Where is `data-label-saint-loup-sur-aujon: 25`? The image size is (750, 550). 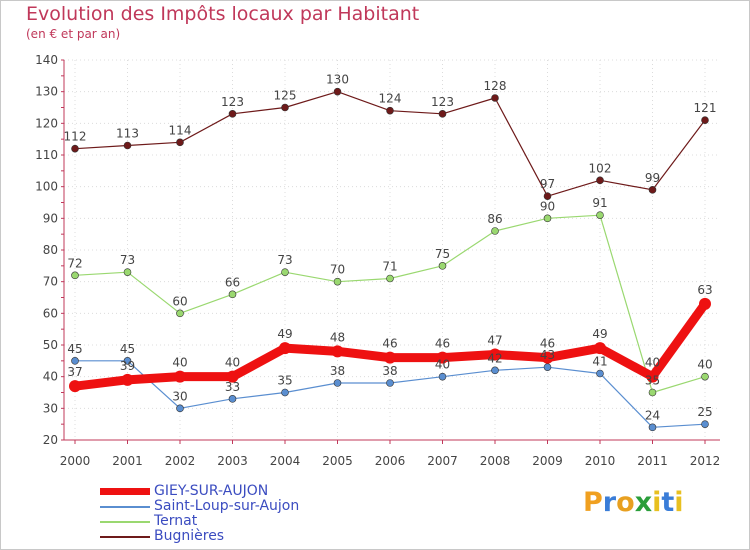 data-label-saint-loup-sur-aujon: 25 is located at coordinates (704, 412).